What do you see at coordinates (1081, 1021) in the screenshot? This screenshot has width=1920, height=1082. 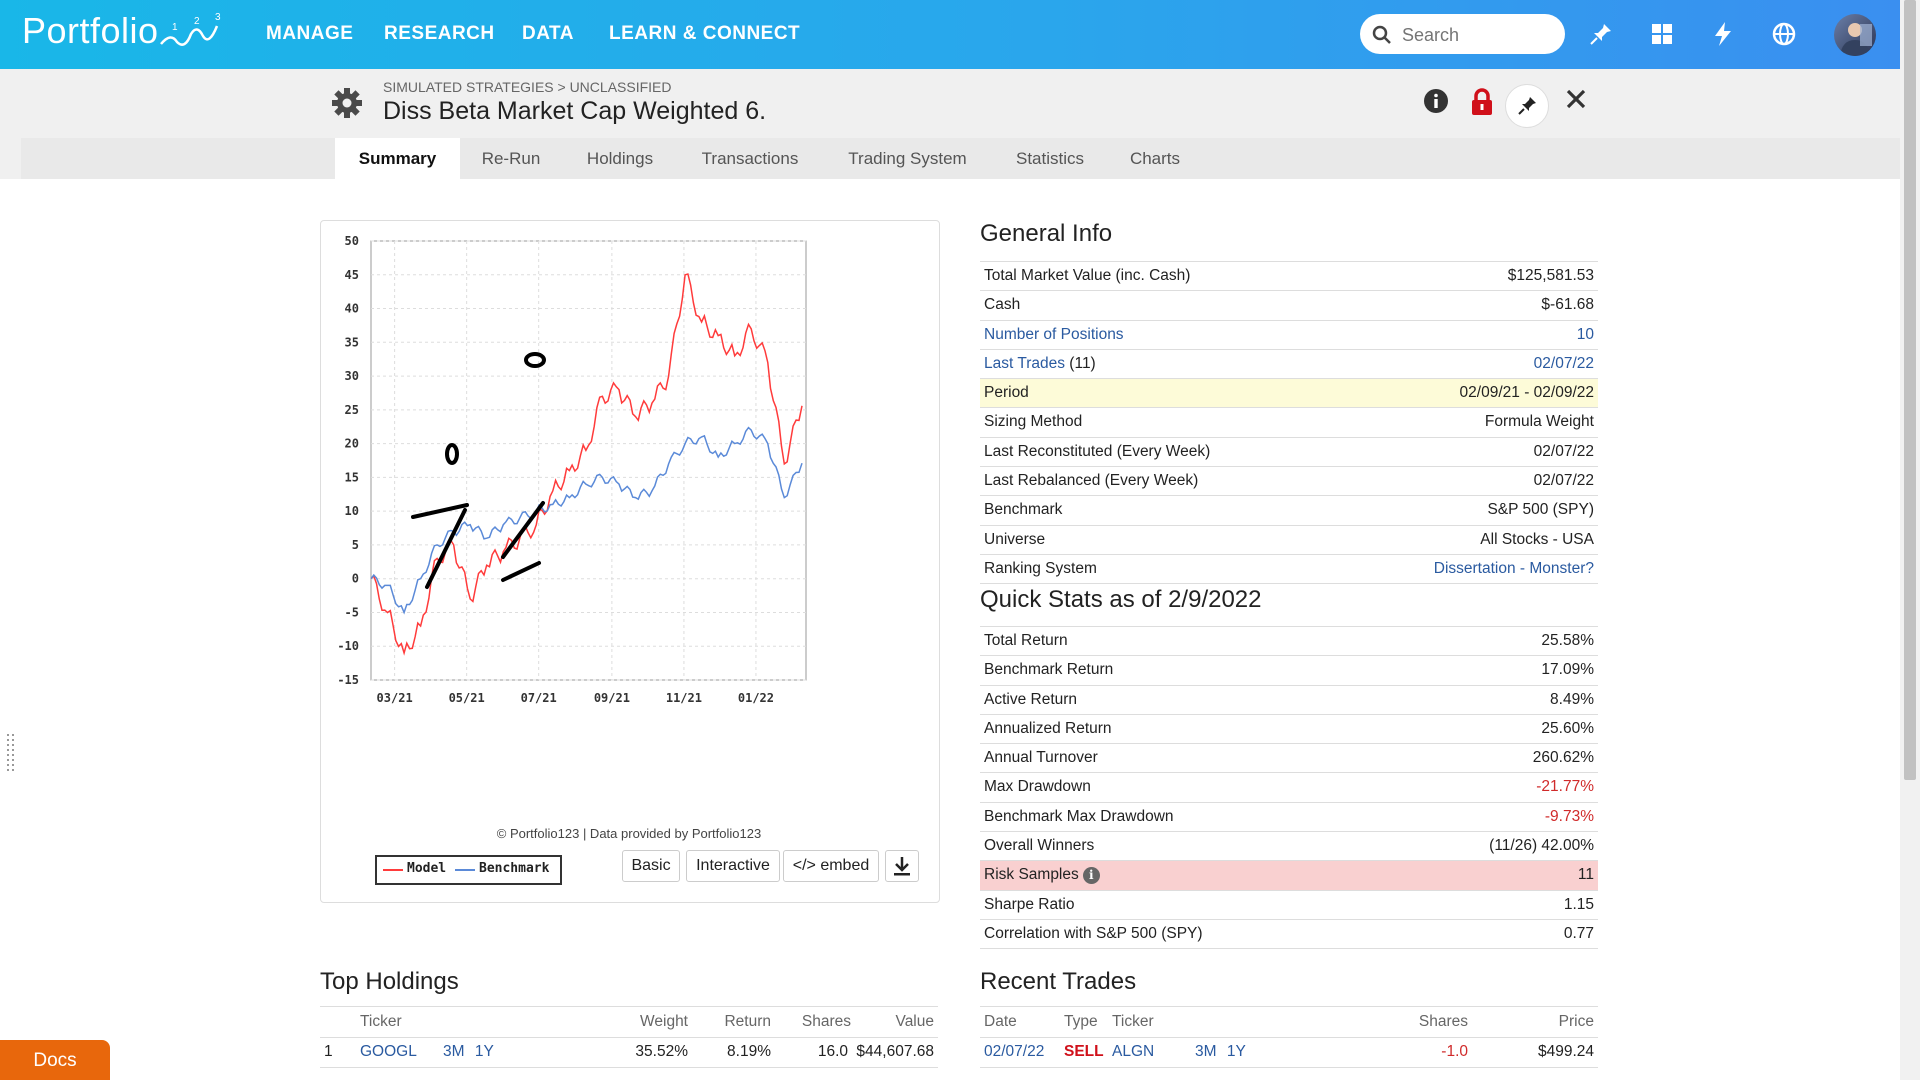 I see `col-type: Type` at bounding box center [1081, 1021].